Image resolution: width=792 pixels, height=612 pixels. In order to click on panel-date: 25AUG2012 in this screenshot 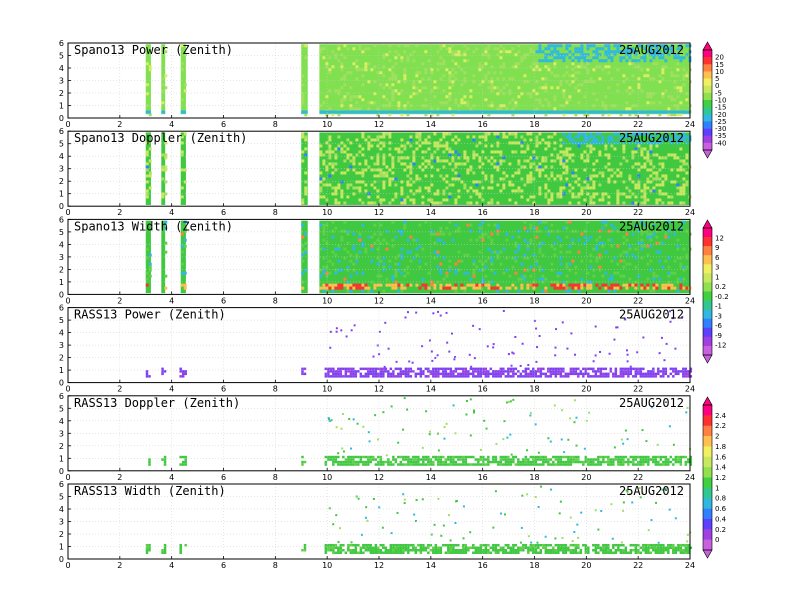, I will do `click(651, 315)`.